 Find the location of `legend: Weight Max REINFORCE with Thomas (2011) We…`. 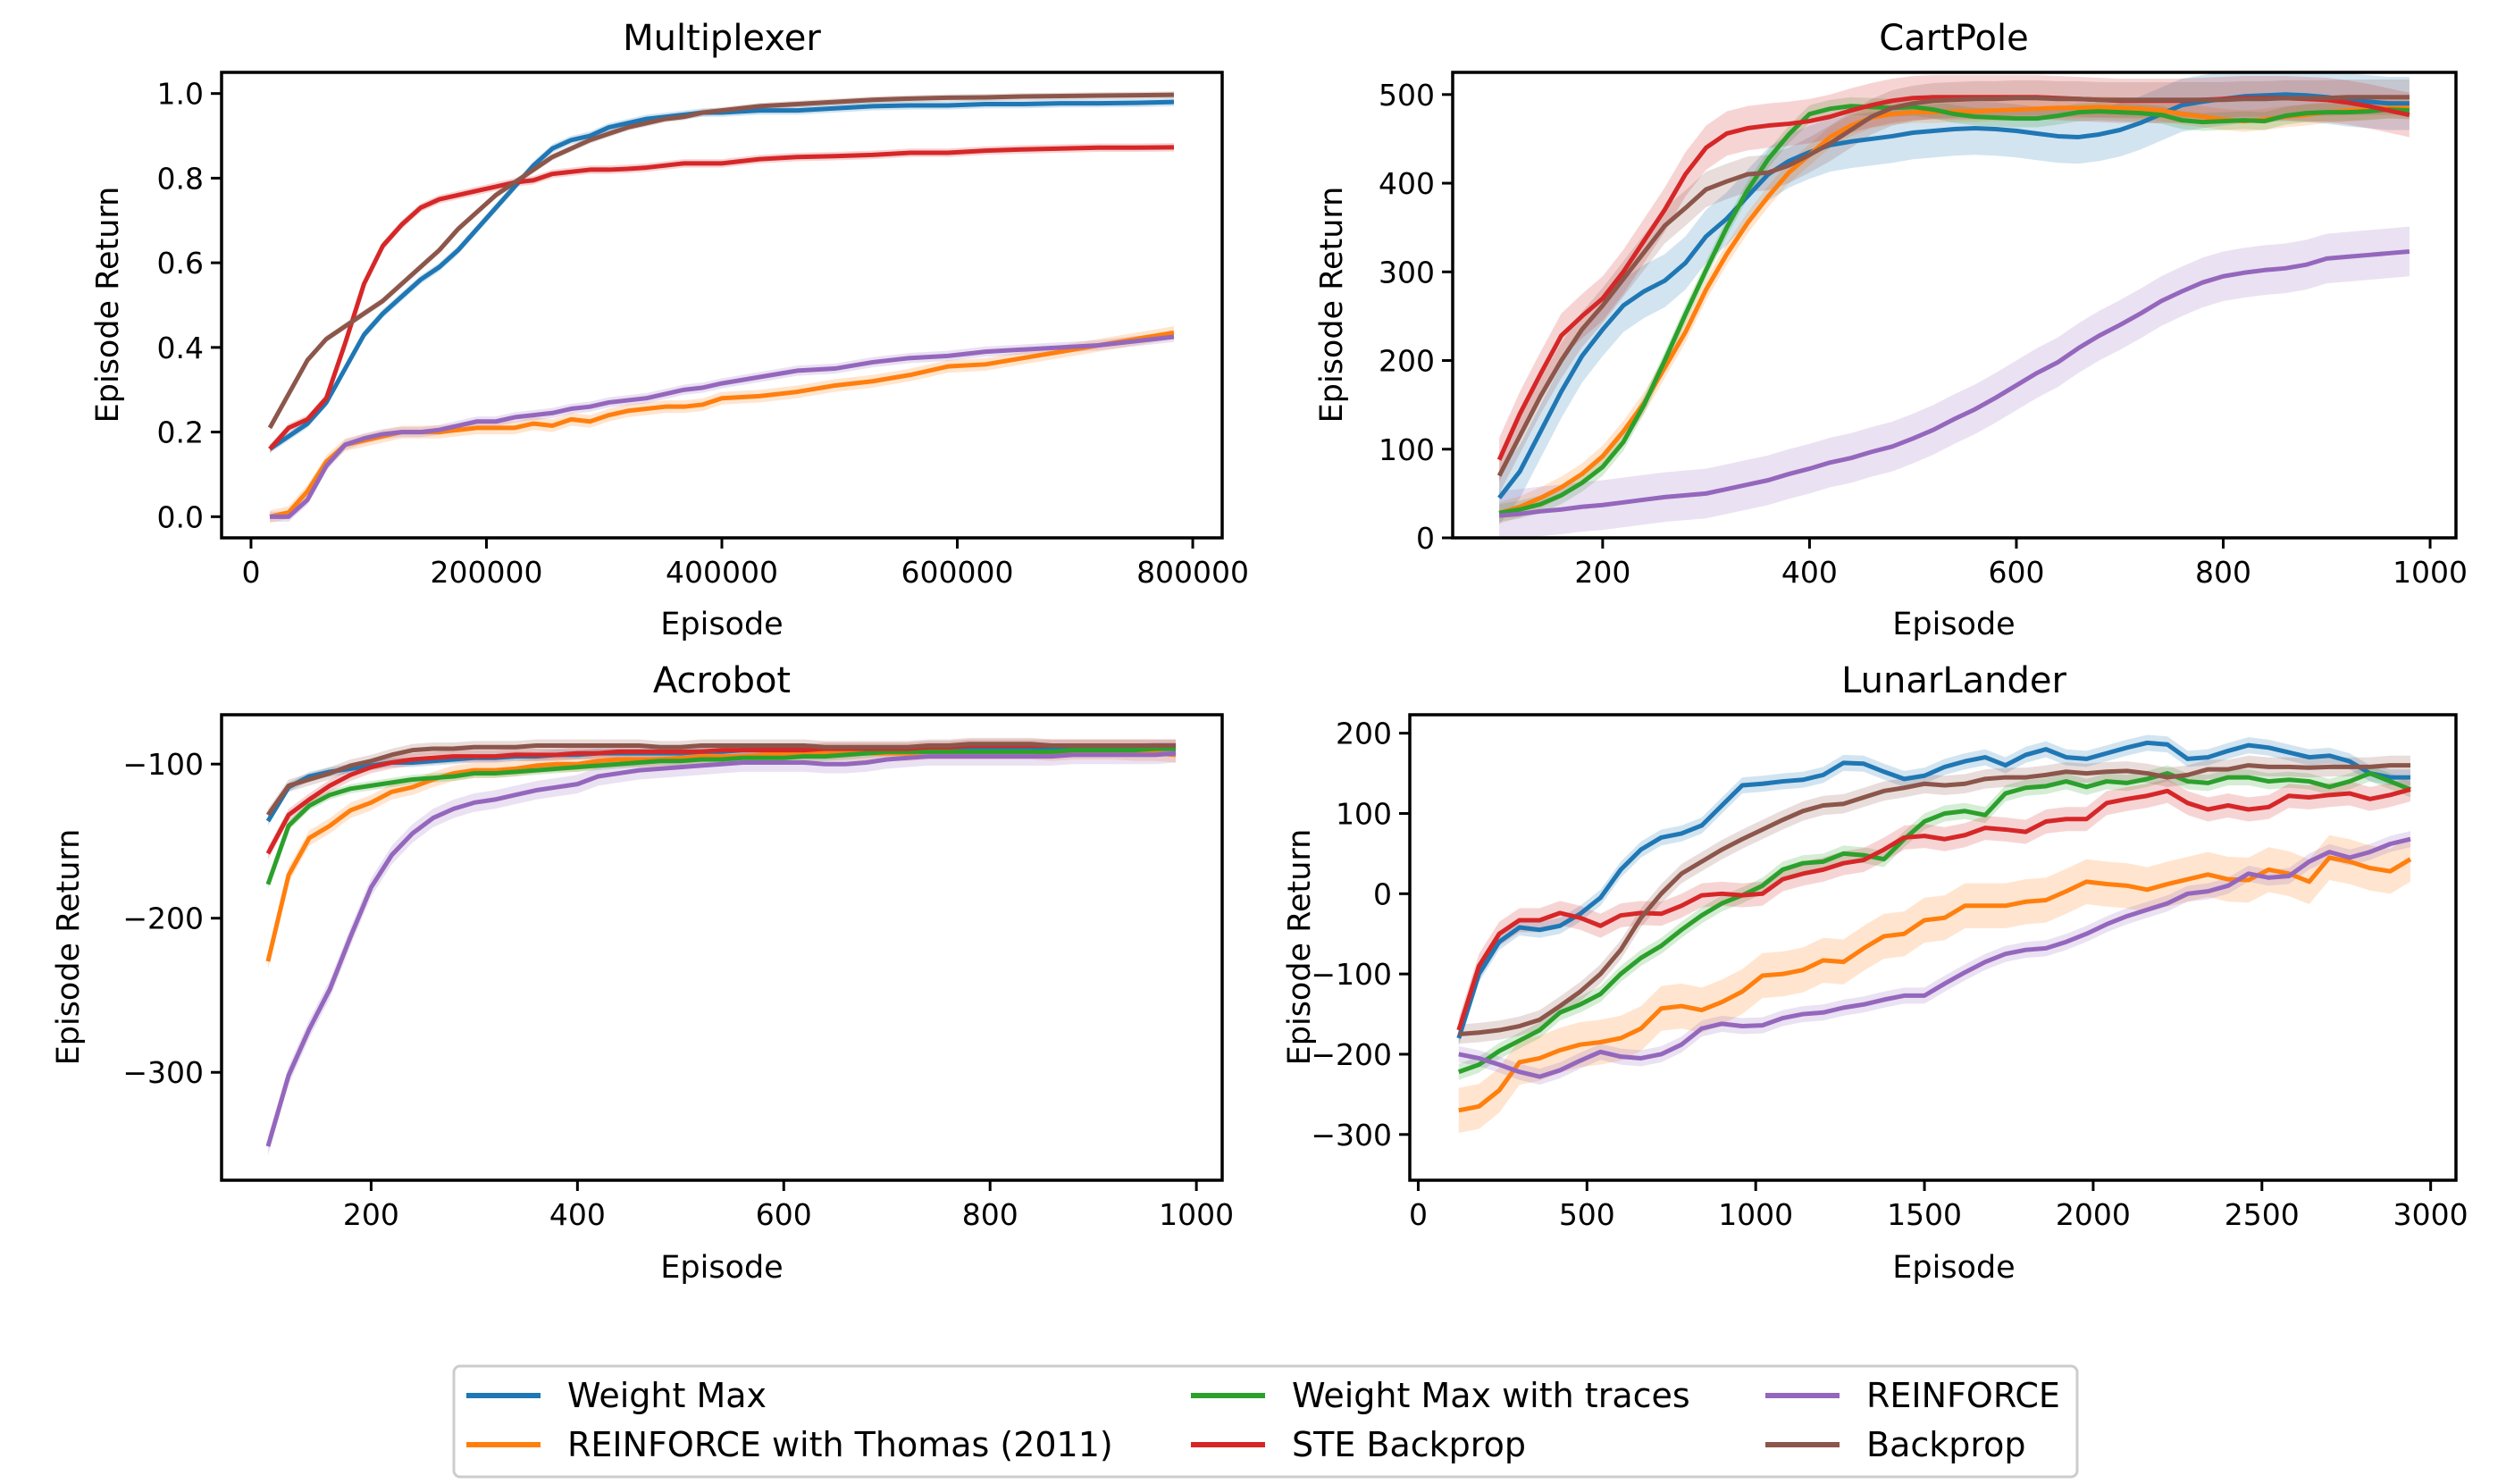

legend: Weight Max REINFORCE with Thomas (2011) We… is located at coordinates (1265, 1422).